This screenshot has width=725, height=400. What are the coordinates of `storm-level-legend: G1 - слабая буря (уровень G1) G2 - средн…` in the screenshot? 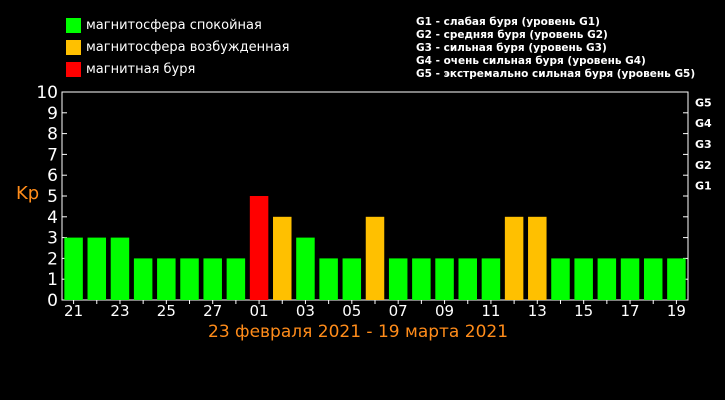 It's located at (555, 48).